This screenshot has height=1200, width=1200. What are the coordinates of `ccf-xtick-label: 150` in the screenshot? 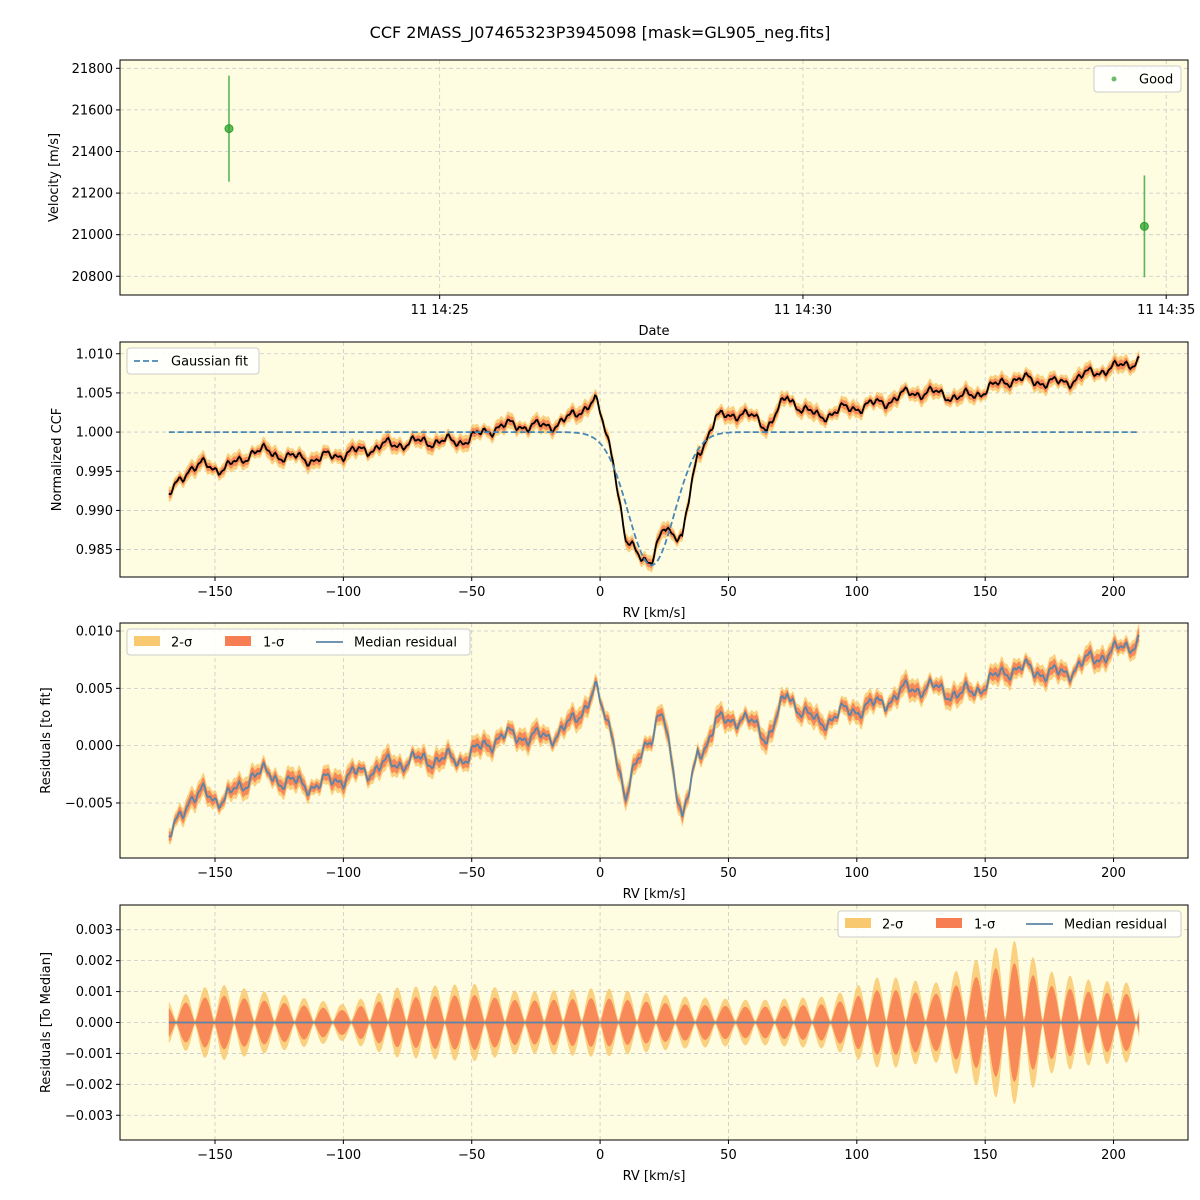 It's located at (985, 592).